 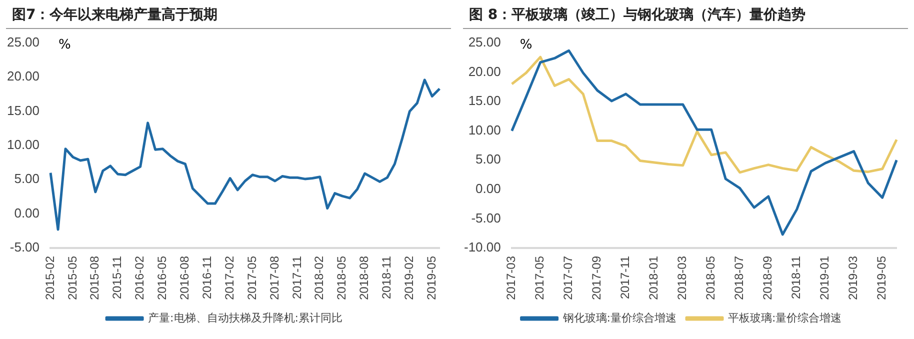 I want to click on x-tick-label: 2015-11, so click(x=117, y=278).